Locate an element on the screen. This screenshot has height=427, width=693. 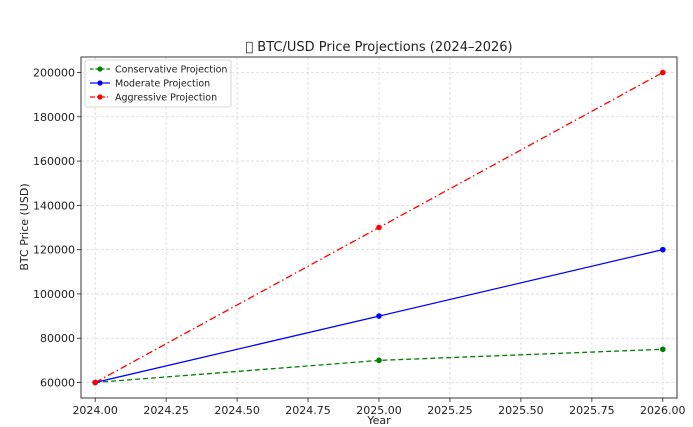
y-tick-label: 200000 is located at coordinates (54, 73).